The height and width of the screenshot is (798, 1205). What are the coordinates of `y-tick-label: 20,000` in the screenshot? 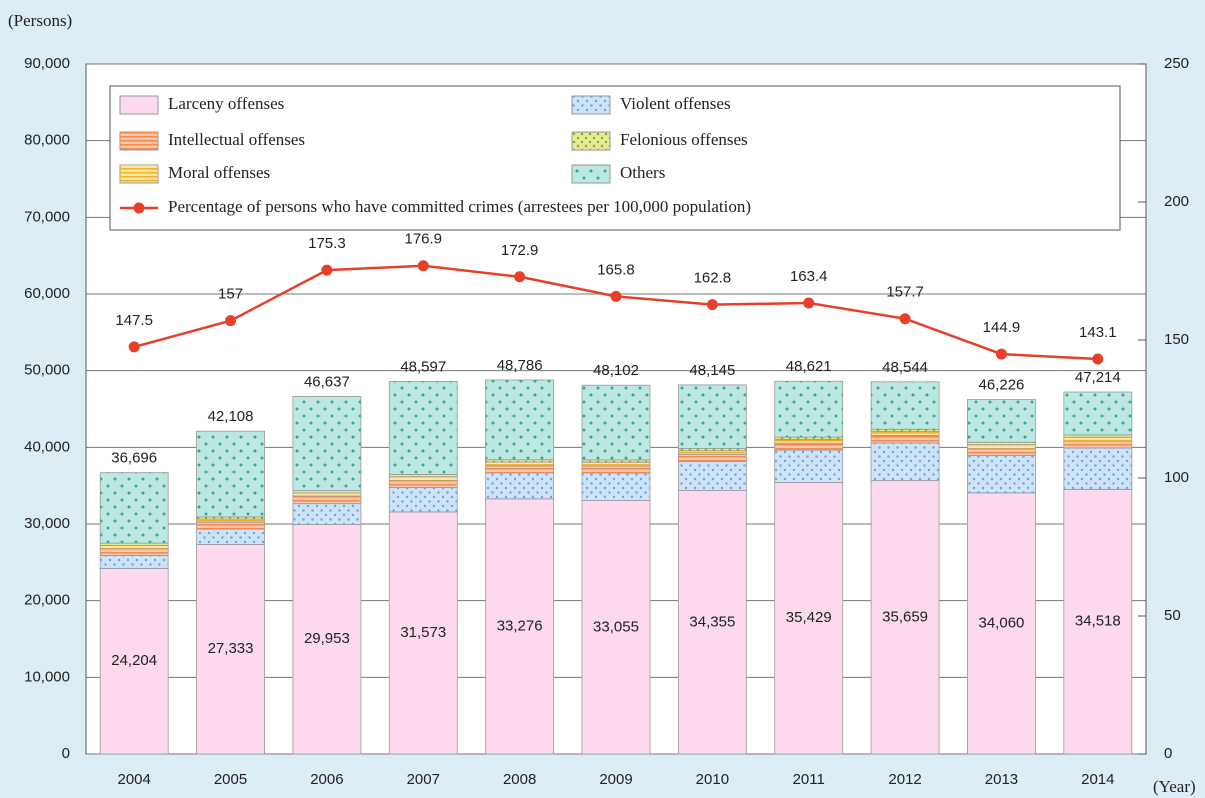 It's located at (47, 600).